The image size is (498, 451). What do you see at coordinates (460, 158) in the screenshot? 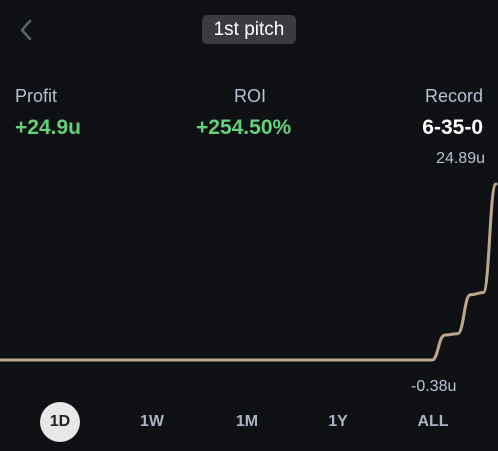
I see `chart-max-label: 24.89u` at bounding box center [460, 158].